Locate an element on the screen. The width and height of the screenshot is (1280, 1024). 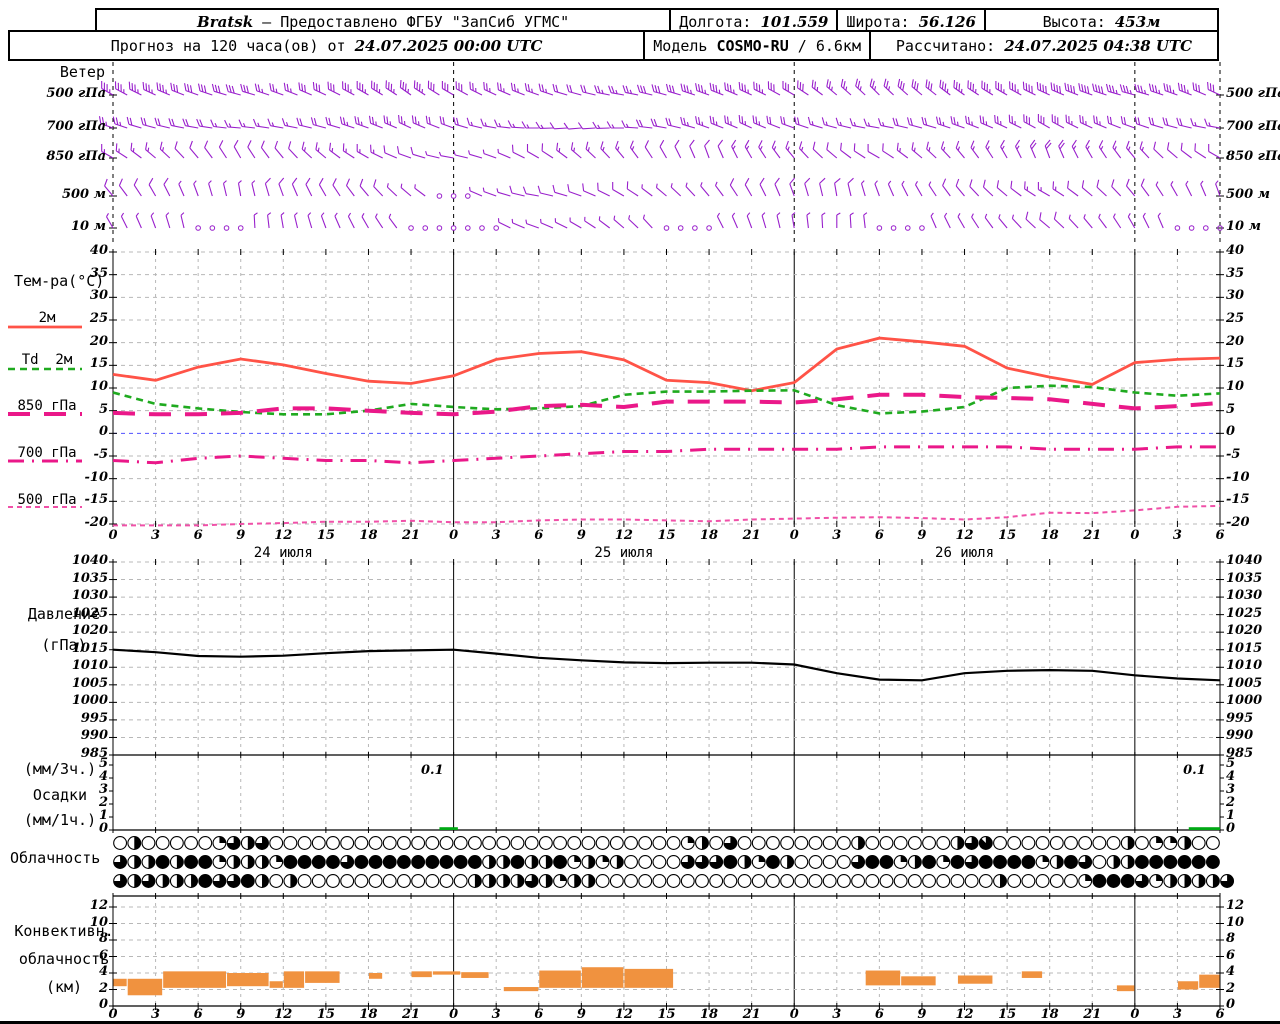
pressure-curve is located at coordinates (666, 665).